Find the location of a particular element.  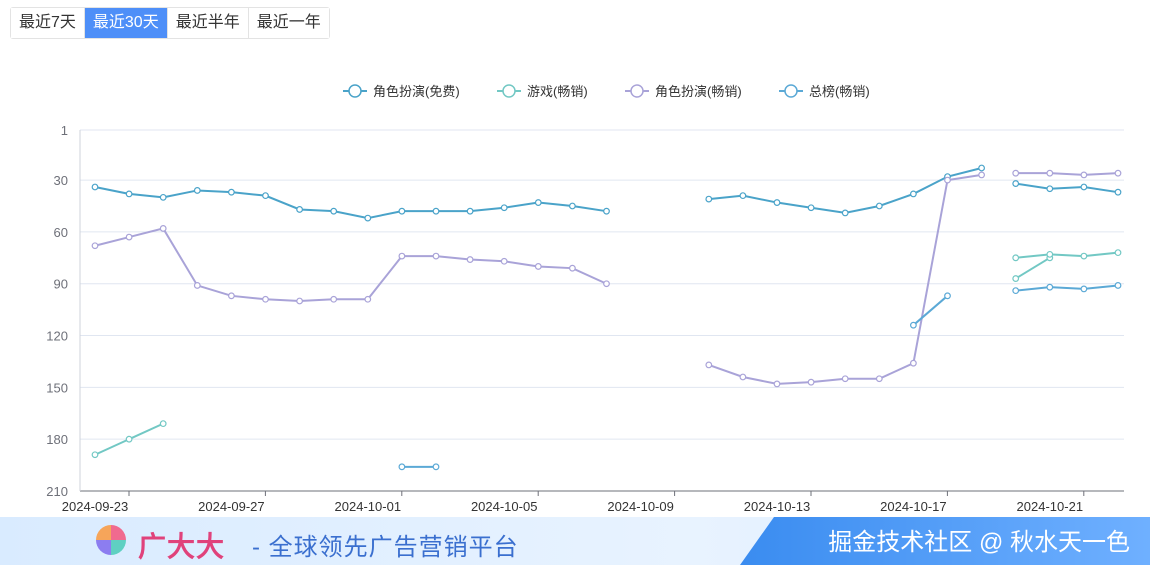

y-tick-label: 60 is located at coordinates (61, 232).